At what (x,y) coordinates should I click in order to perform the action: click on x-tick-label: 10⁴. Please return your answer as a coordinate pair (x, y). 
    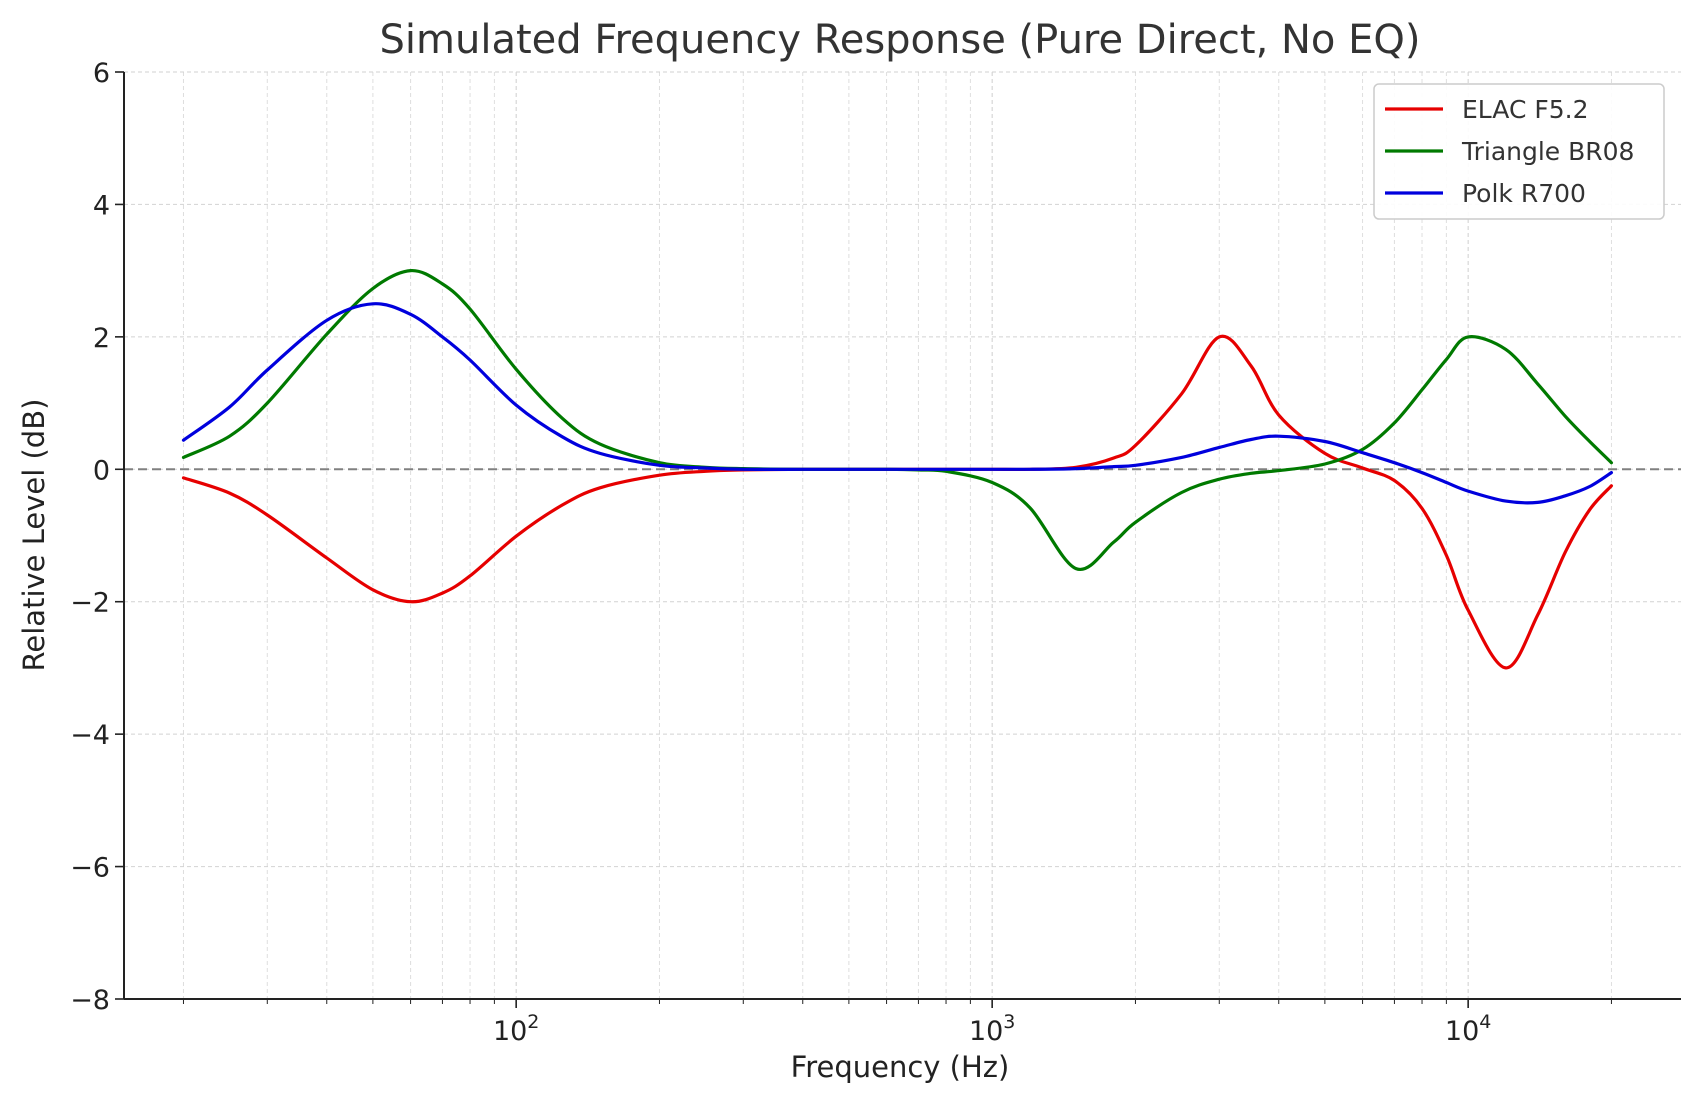
    Looking at the image, I should click on (1468, 1029).